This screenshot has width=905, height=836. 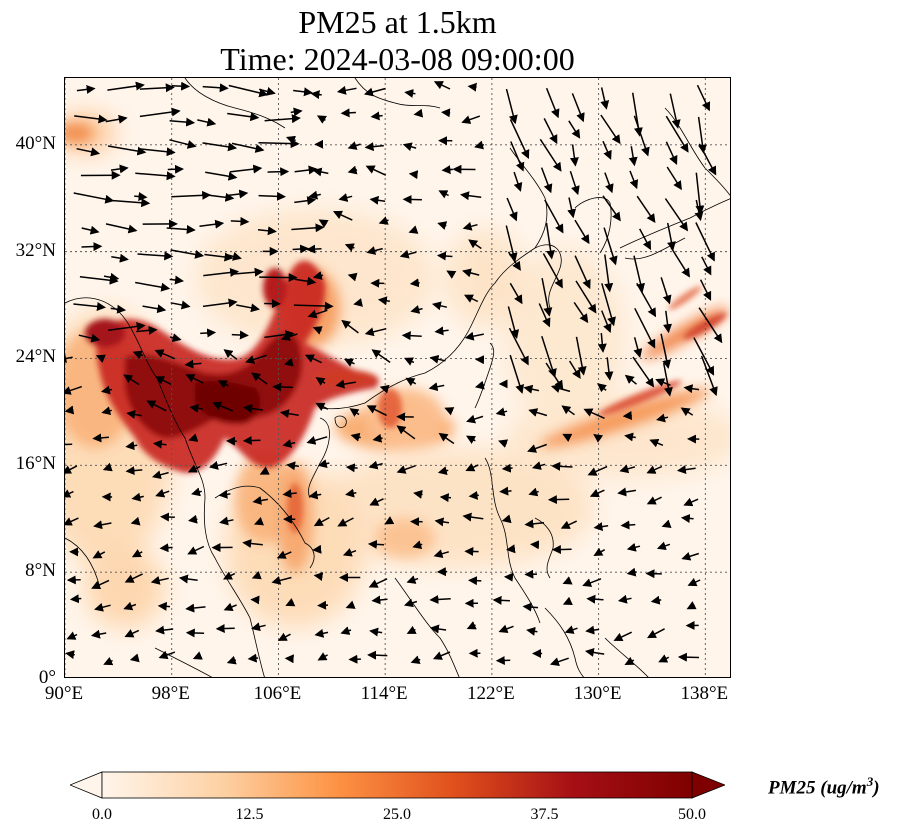 What do you see at coordinates (35, 464) in the screenshot?
I see `latitude-tick-label: 16°N` at bounding box center [35, 464].